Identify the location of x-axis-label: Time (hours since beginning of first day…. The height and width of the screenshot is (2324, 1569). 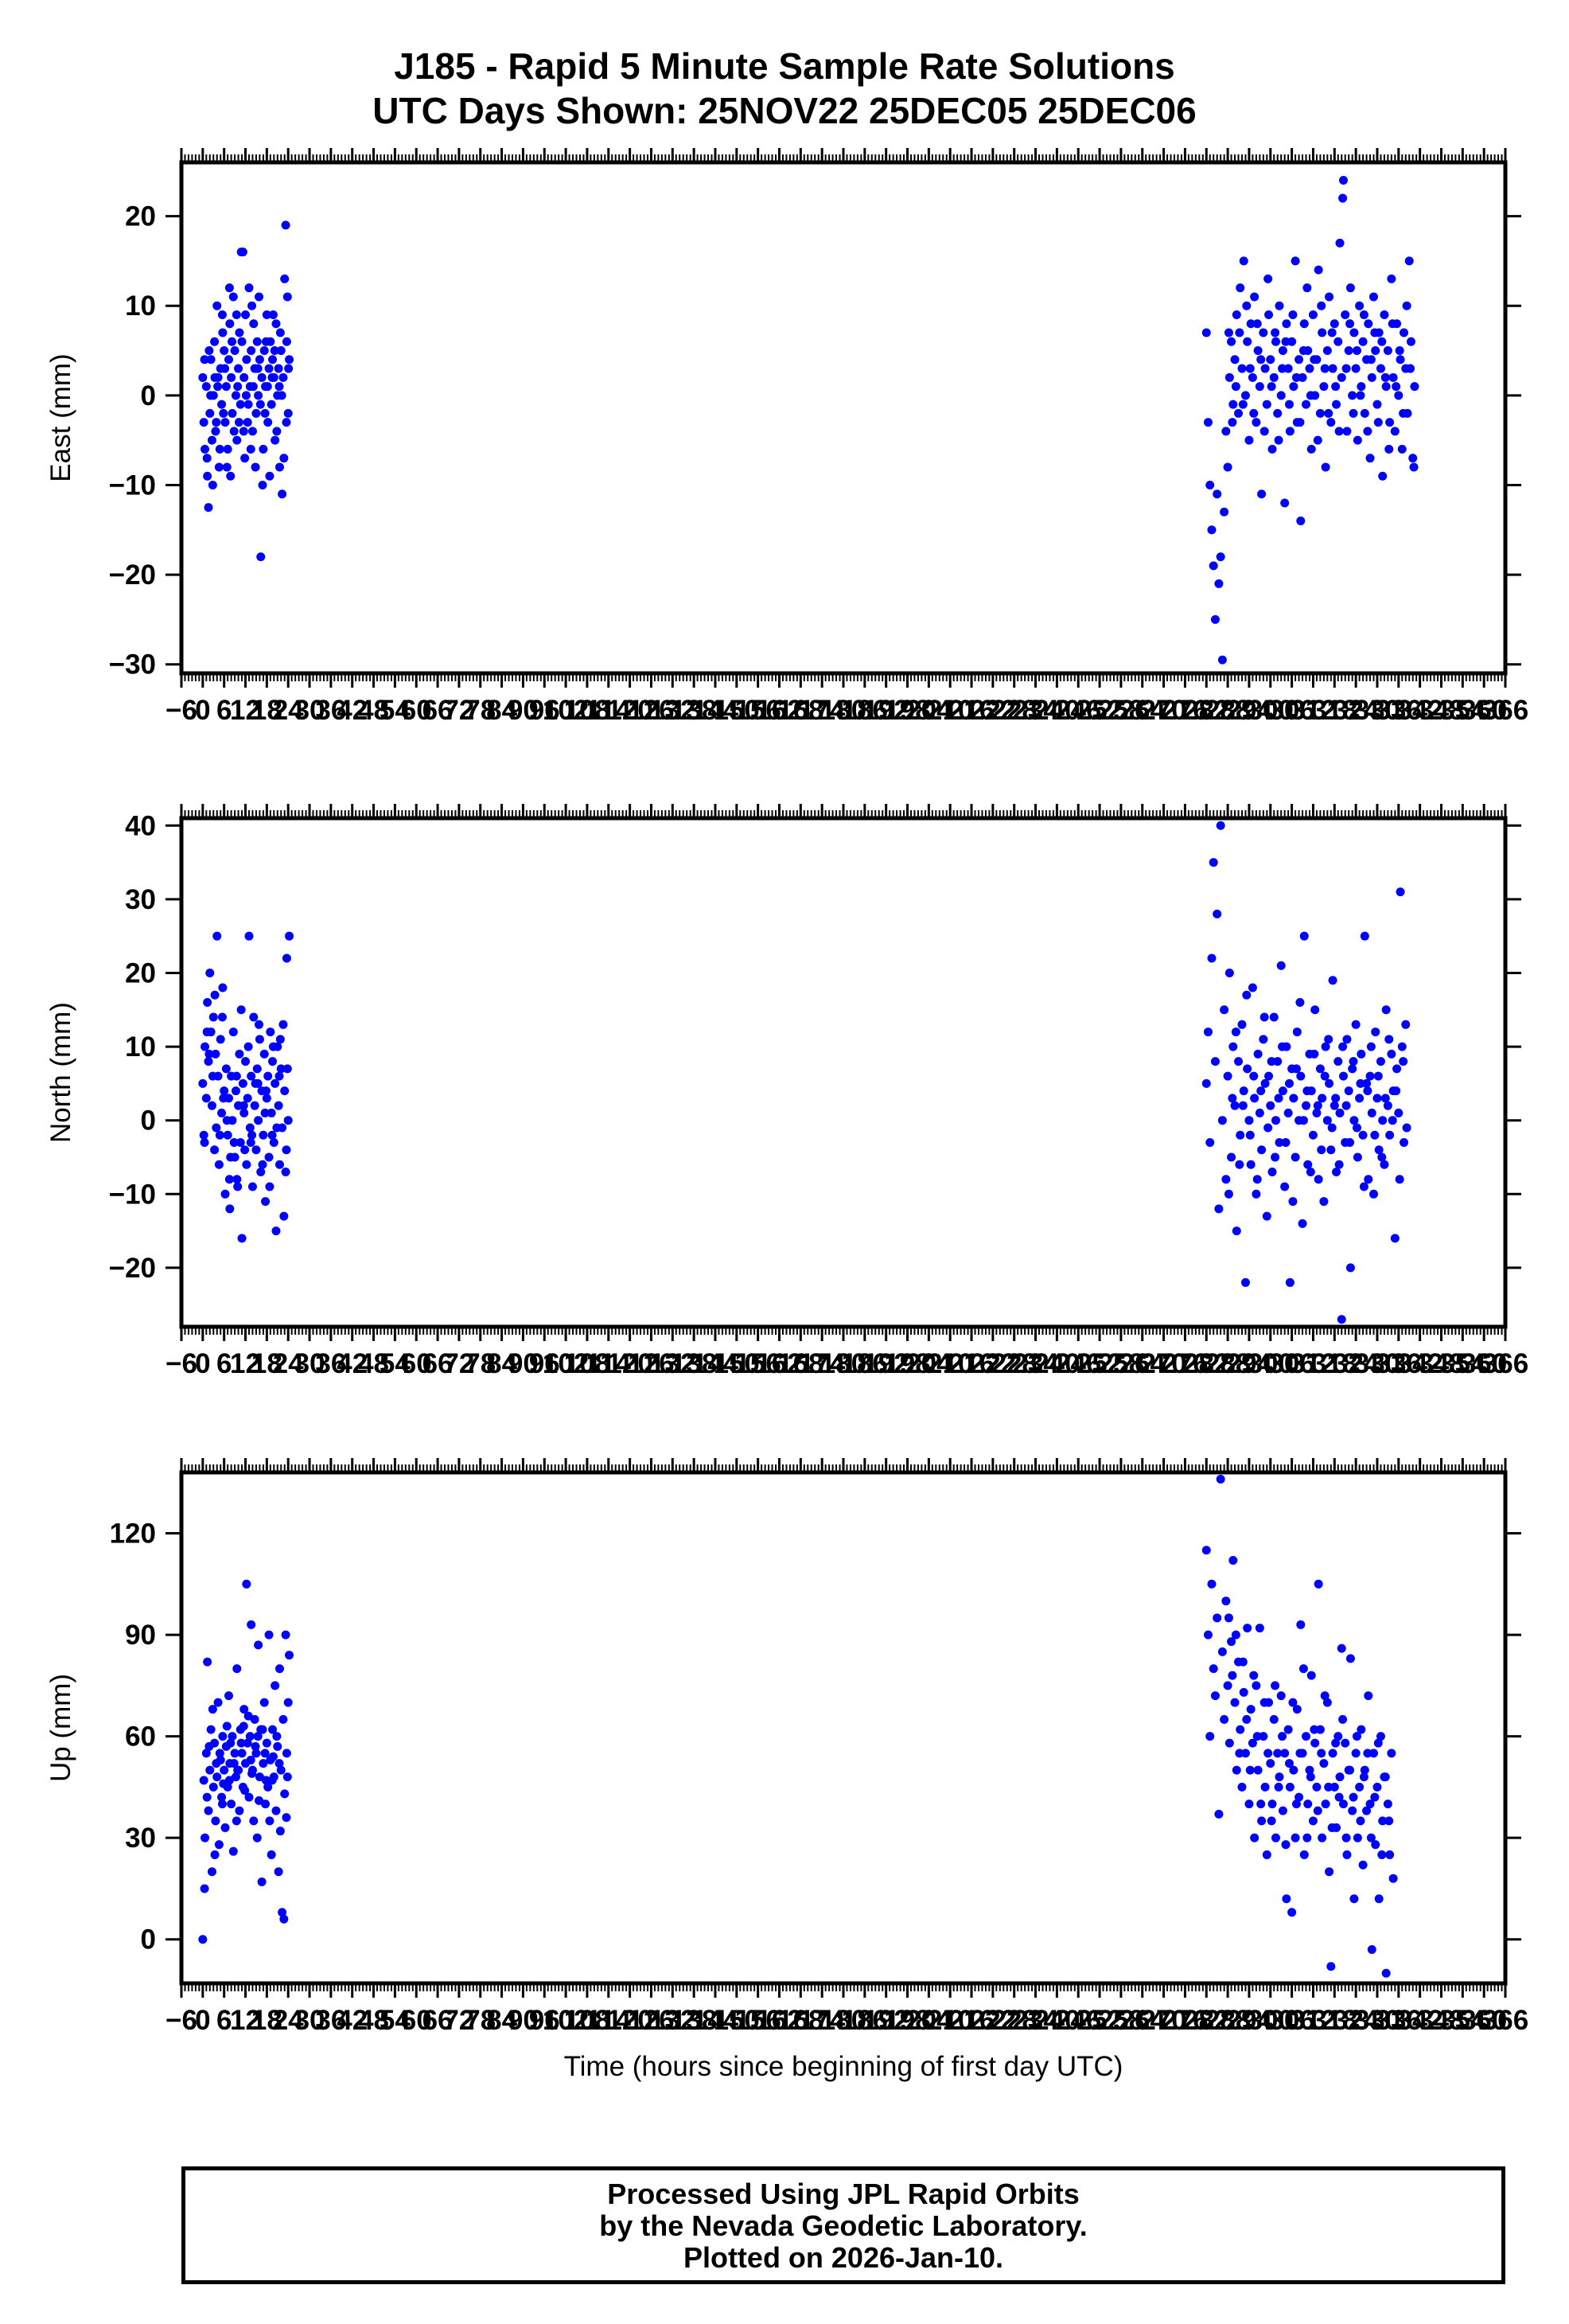
(843, 2066).